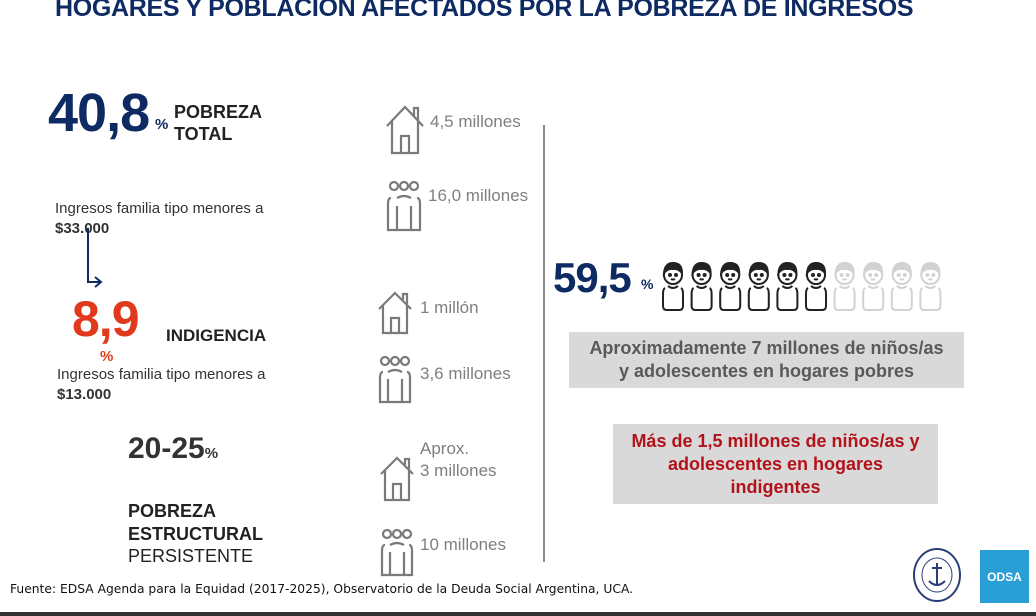  What do you see at coordinates (203, 134) in the screenshot?
I see `label-line: TOTAL` at bounding box center [203, 134].